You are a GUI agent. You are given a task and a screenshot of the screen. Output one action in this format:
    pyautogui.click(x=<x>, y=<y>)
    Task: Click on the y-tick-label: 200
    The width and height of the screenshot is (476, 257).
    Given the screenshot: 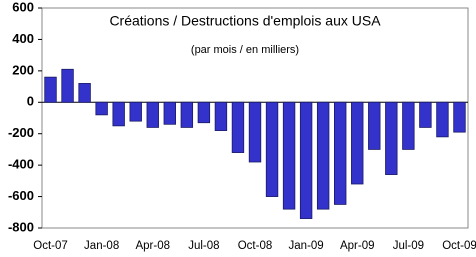 What is the action you would take?
    pyautogui.click(x=23, y=69)
    